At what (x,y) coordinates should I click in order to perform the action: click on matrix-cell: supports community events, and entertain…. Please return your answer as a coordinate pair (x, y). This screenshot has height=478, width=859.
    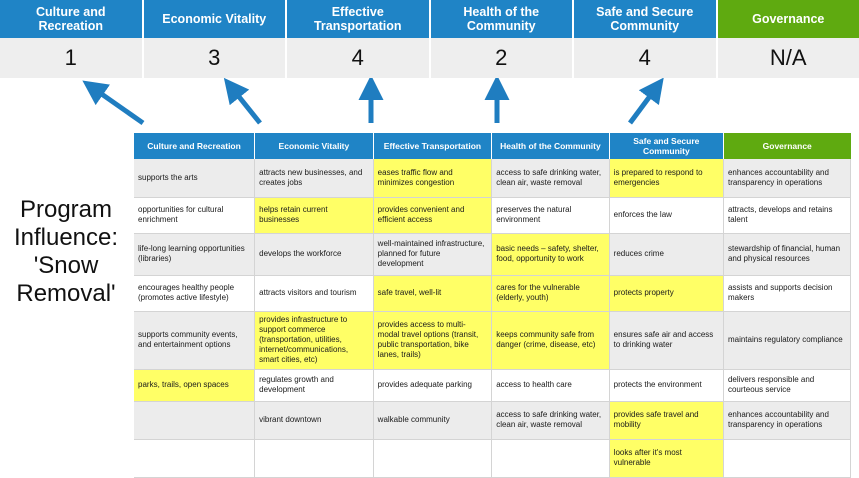
    Looking at the image, I should click on (194, 340).